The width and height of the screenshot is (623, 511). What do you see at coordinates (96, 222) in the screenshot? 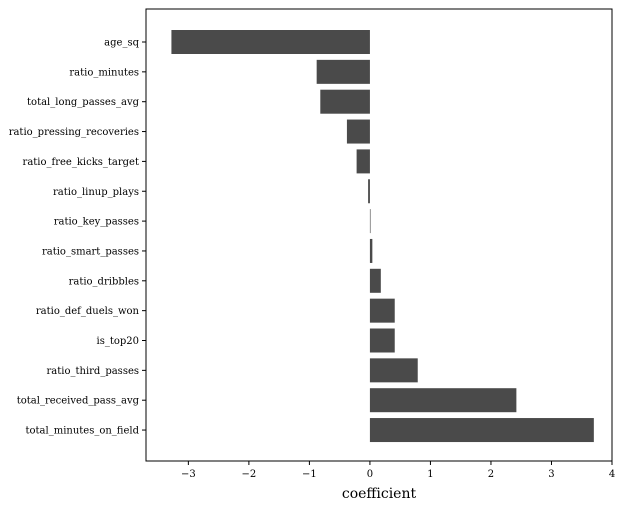
I see `y-tick-label-ratio-key-passes: ratio_key_passes` at bounding box center [96, 222].